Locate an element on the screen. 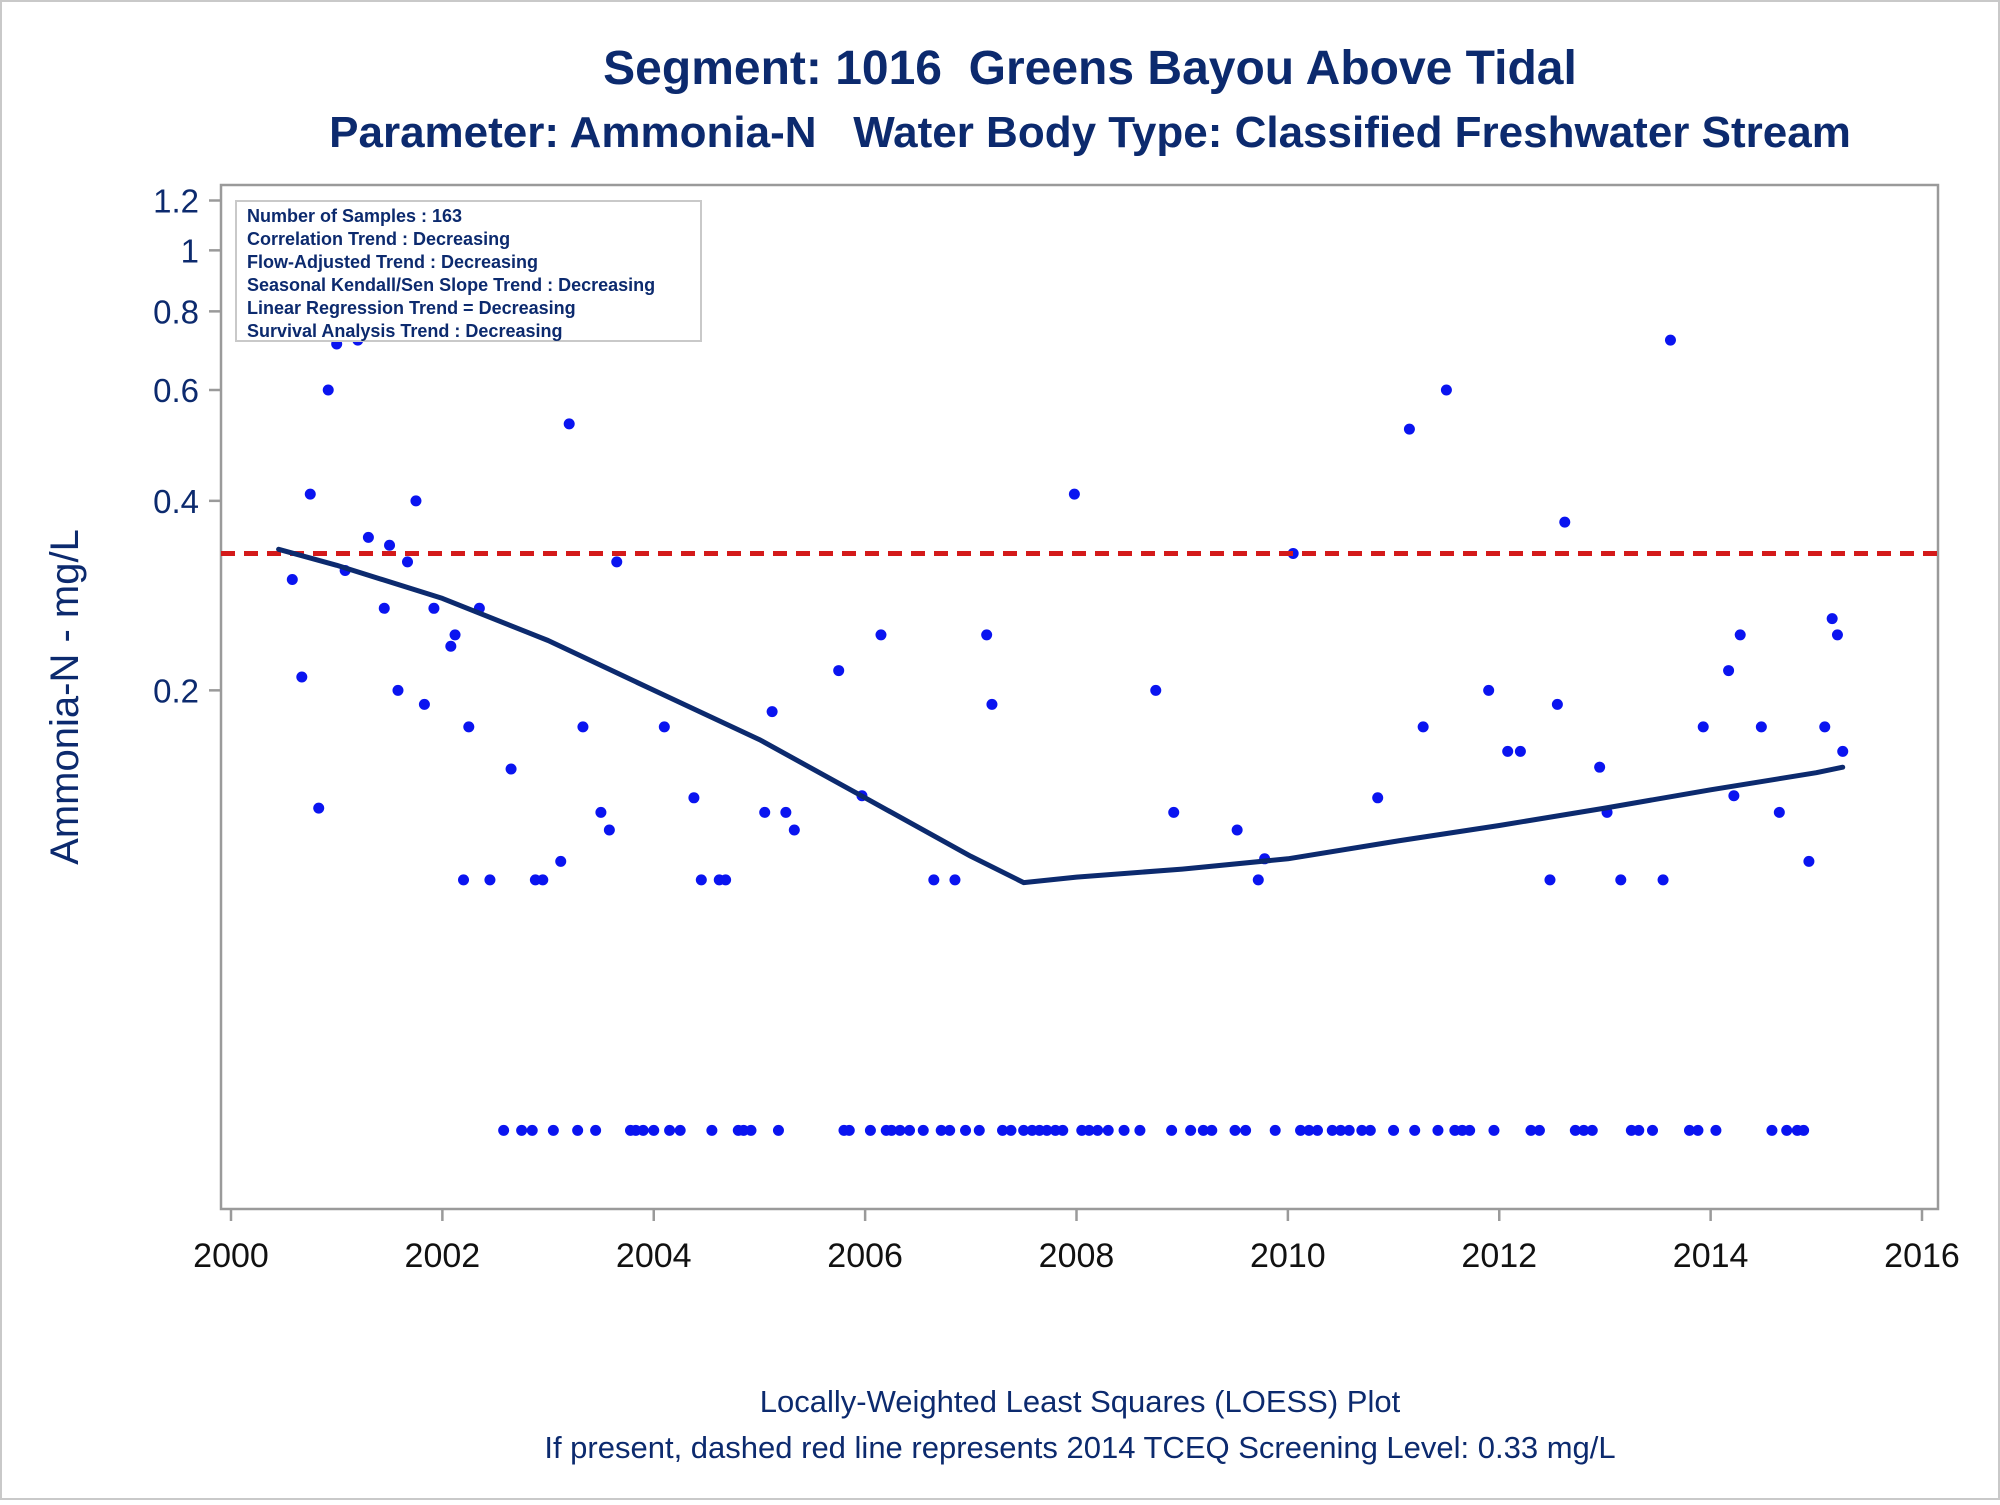 The width and height of the screenshot is (2000, 1505). y-tick-label: 0.2 is located at coordinates (176, 690).